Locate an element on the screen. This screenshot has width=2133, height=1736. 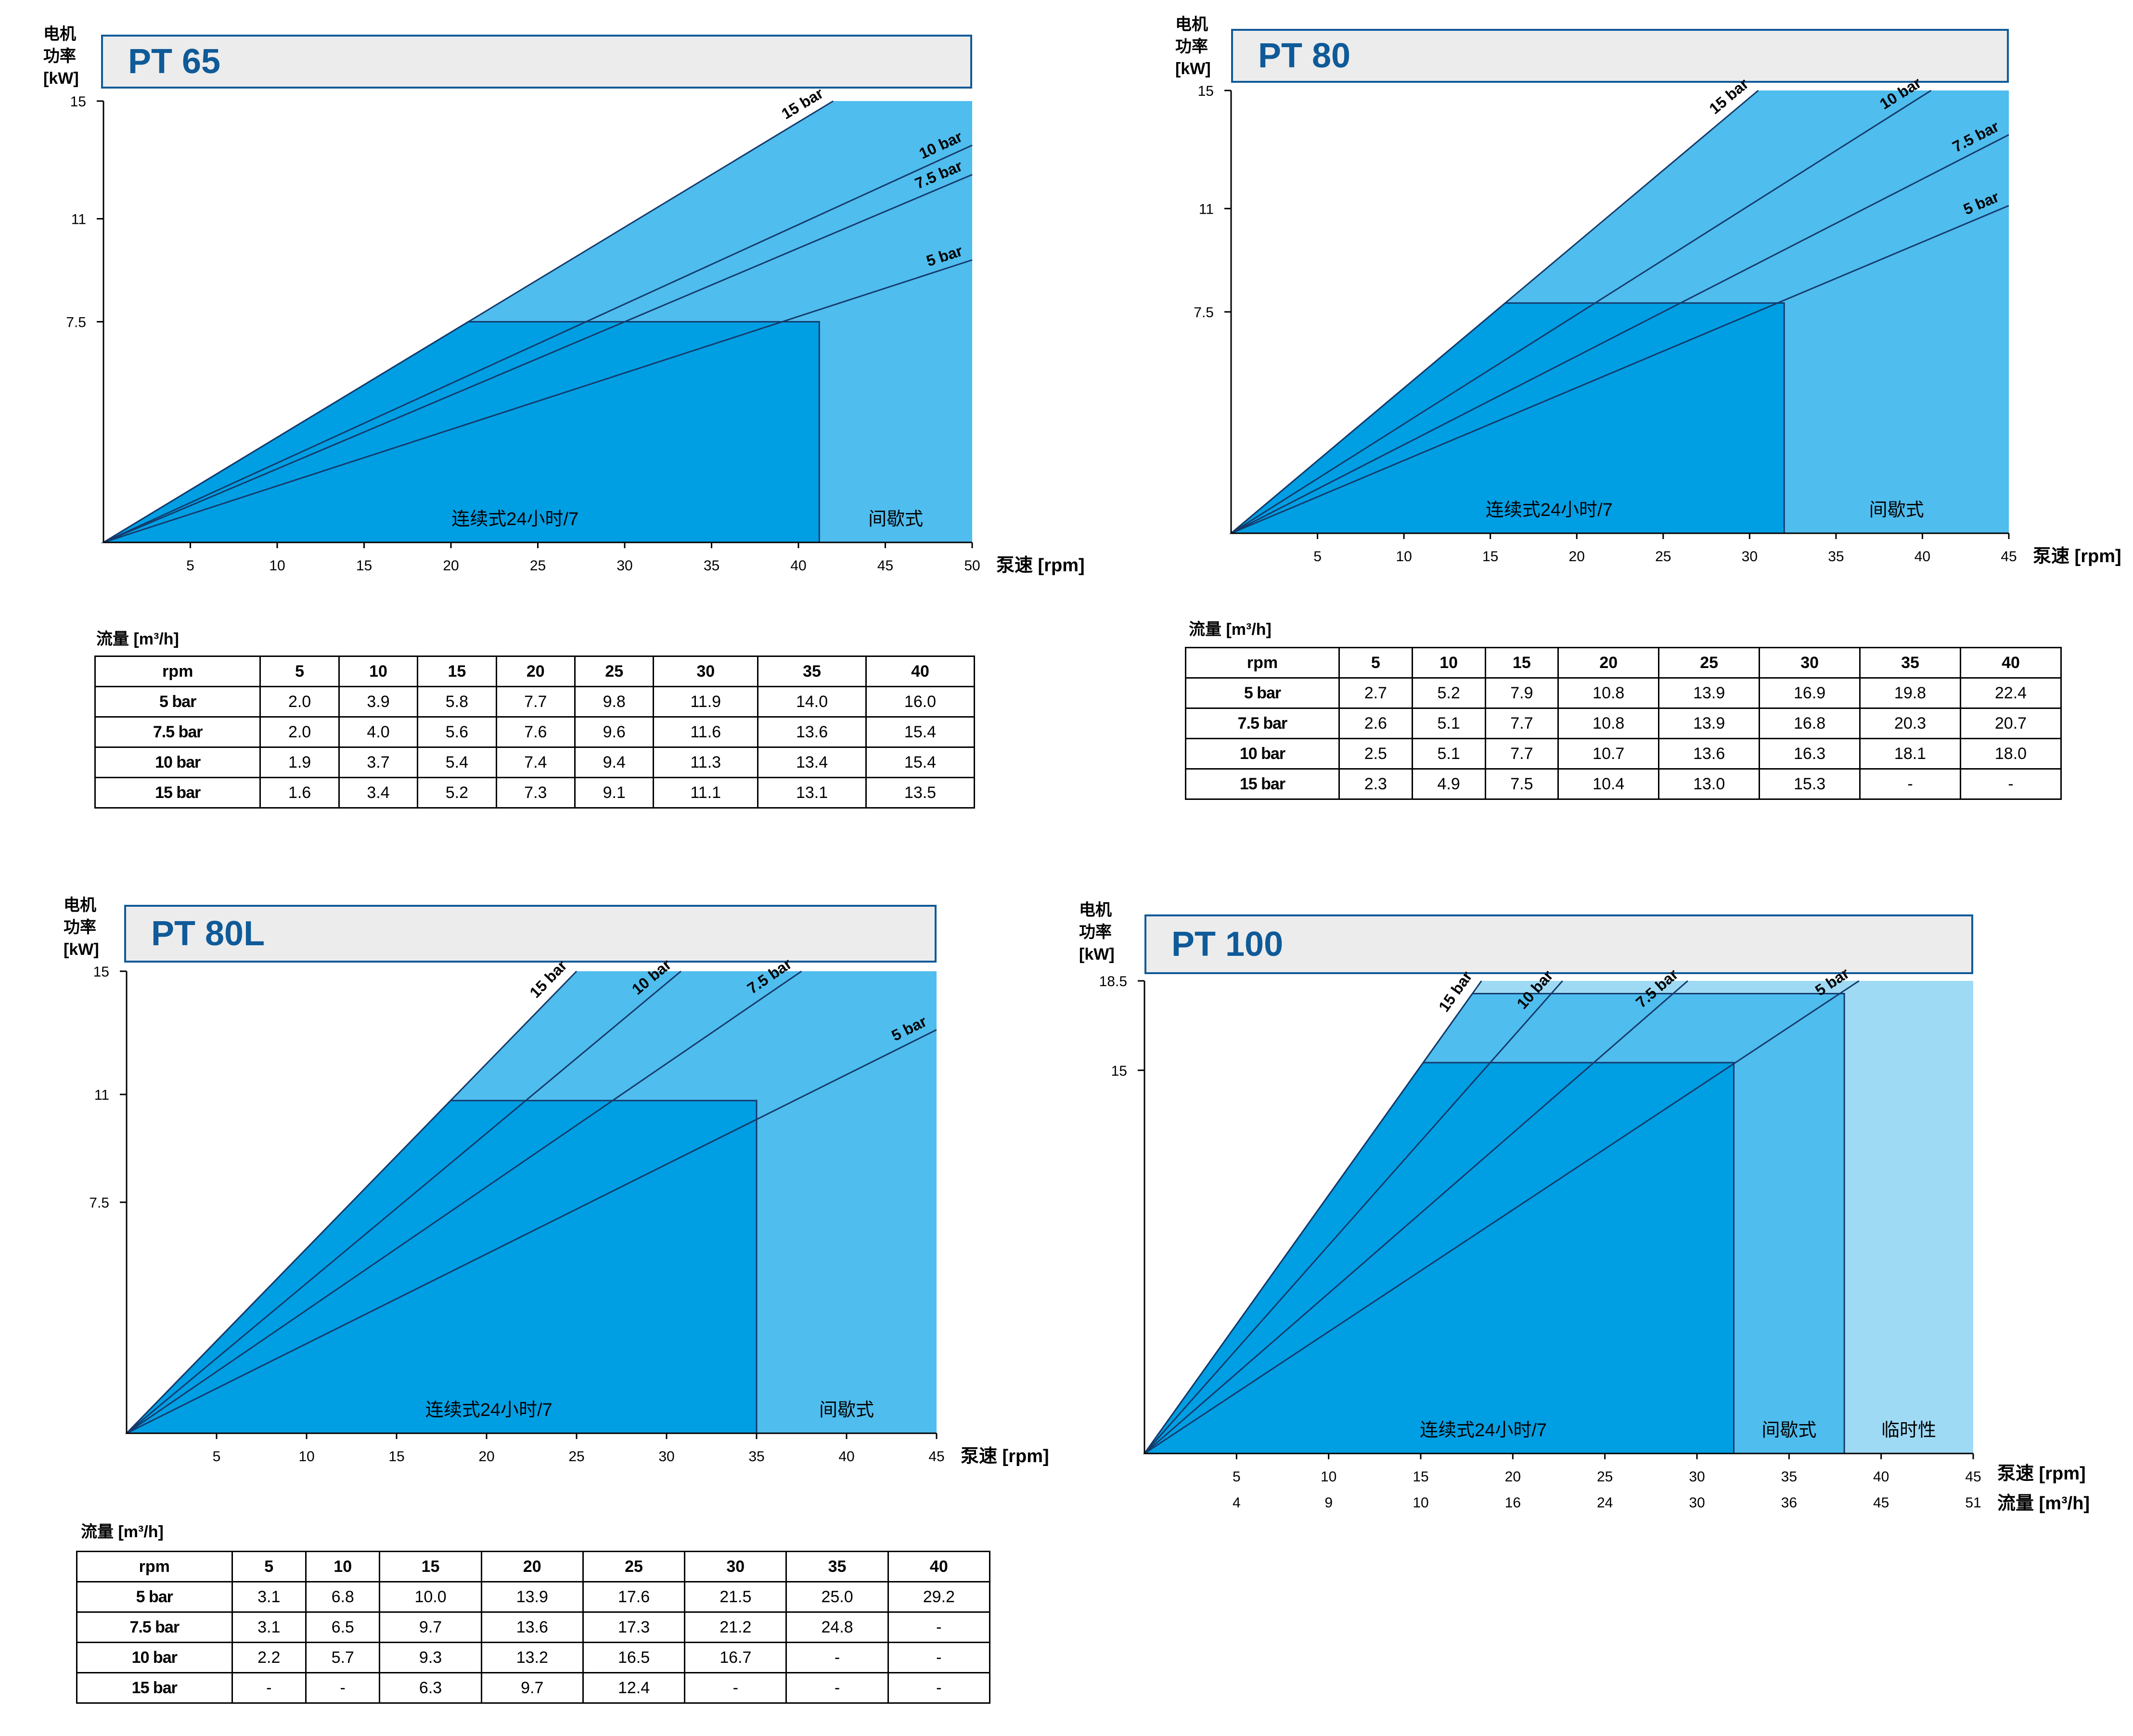
x2-tick-label: 36 is located at coordinates (1789, 1503).